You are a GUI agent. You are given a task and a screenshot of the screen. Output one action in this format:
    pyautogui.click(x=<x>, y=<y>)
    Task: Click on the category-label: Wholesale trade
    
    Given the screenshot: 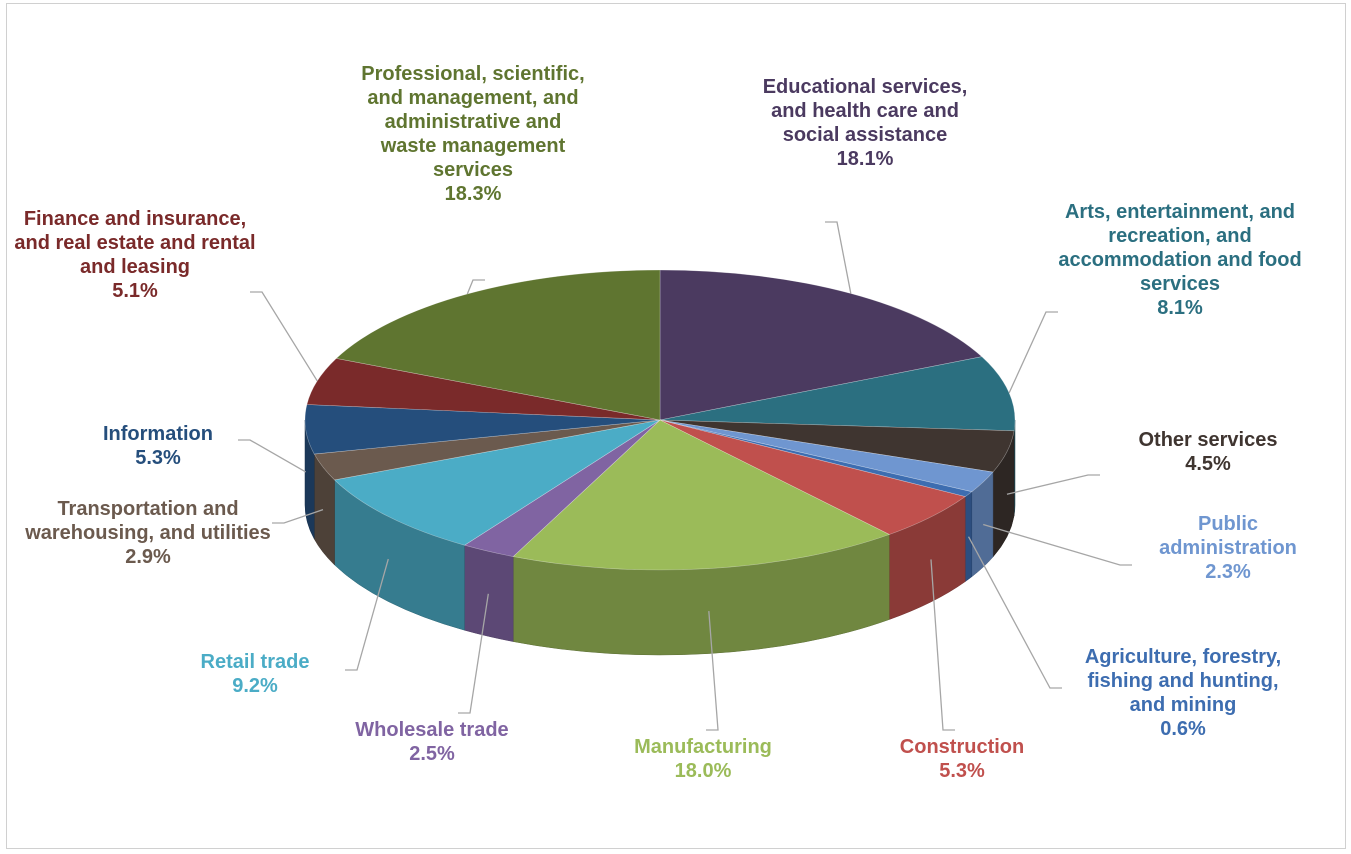 What is the action you would take?
    pyautogui.click(x=432, y=730)
    